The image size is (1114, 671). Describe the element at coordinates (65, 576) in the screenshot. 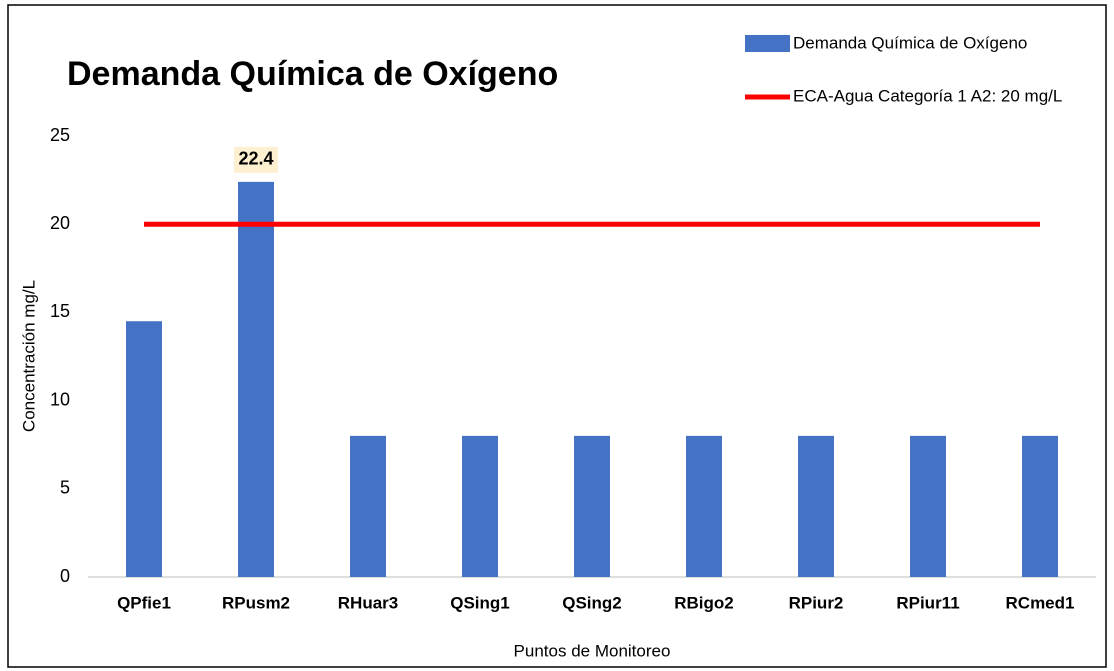

I see `y-tick-label: 0` at that location.